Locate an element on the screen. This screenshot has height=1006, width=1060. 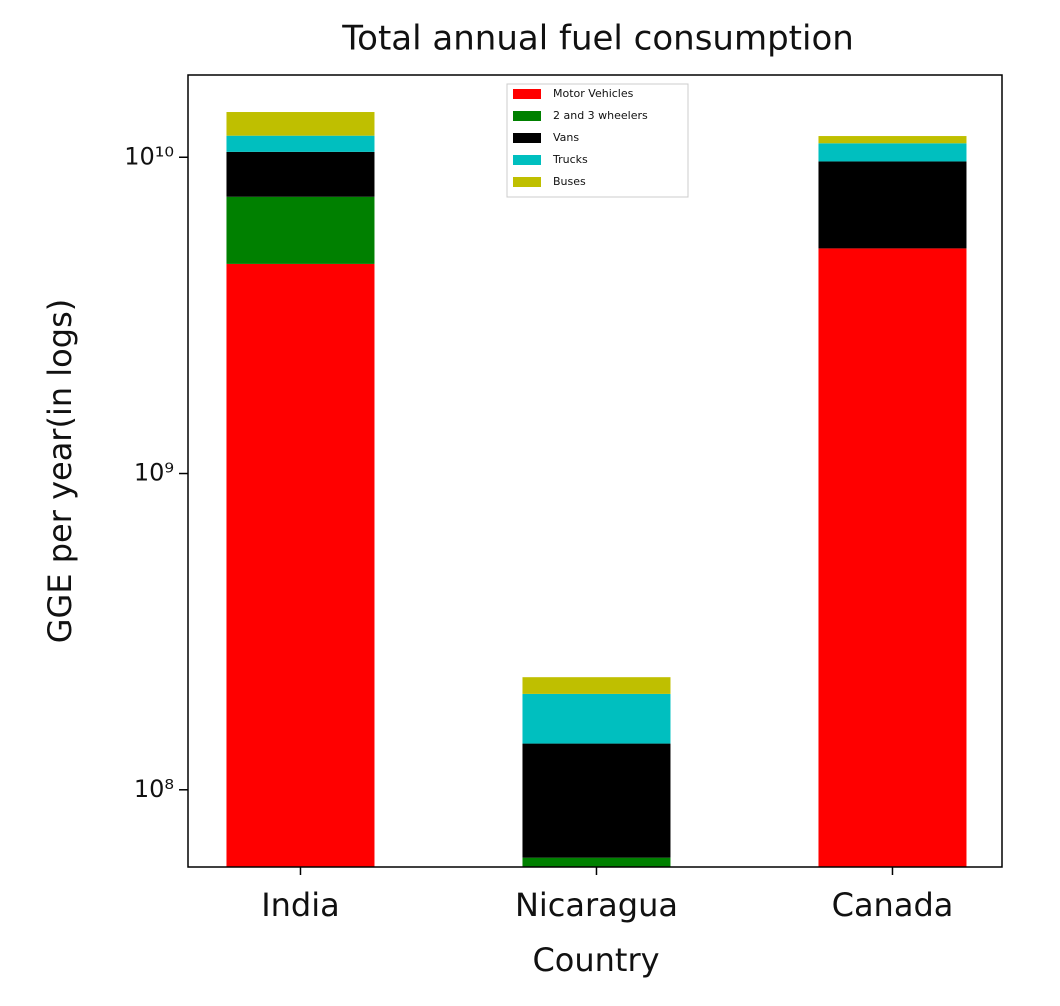
legend-label: 2 and 3 wheelers is located at coordinates (600, 115).